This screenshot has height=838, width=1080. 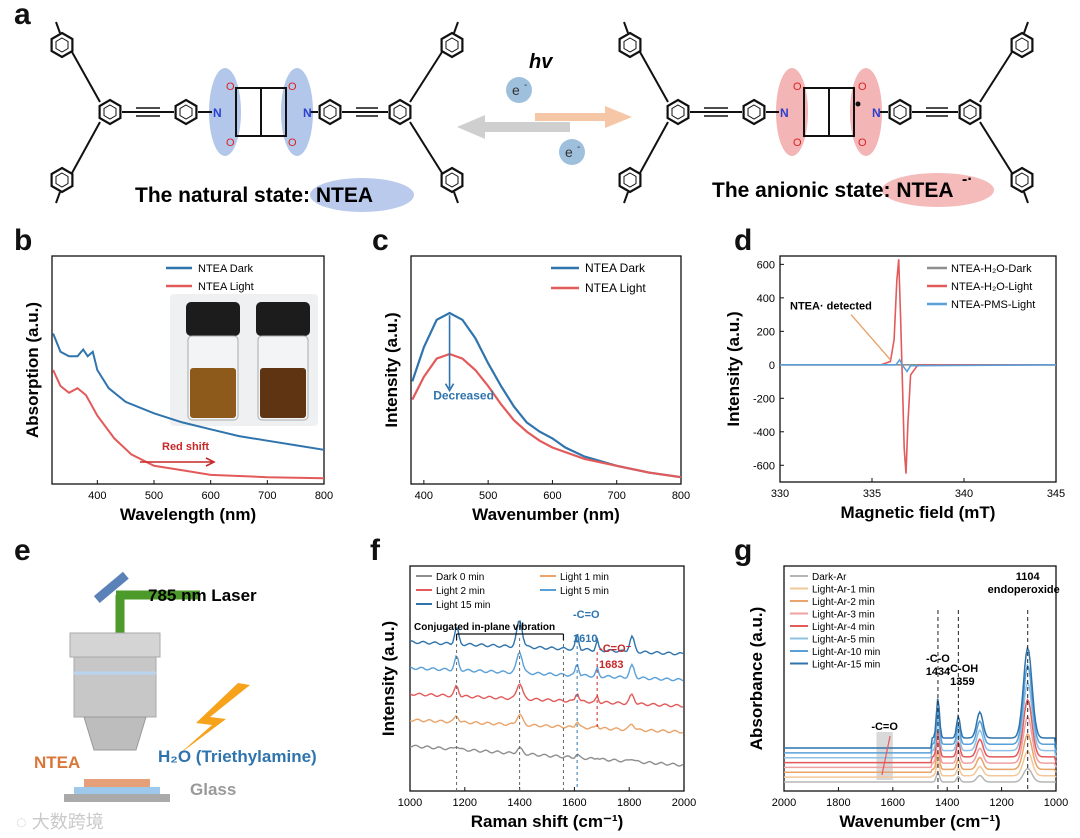 I want to click on x-tick-label: 340, so click(x=964, y=494).